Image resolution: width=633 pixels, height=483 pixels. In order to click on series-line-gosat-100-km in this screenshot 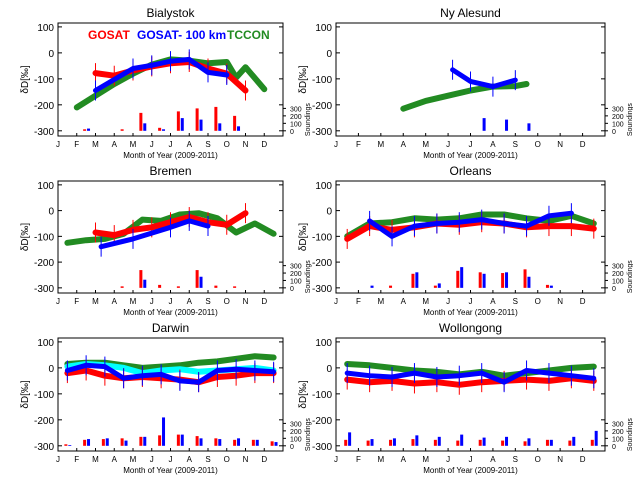, I will do `click(470, 224)`.